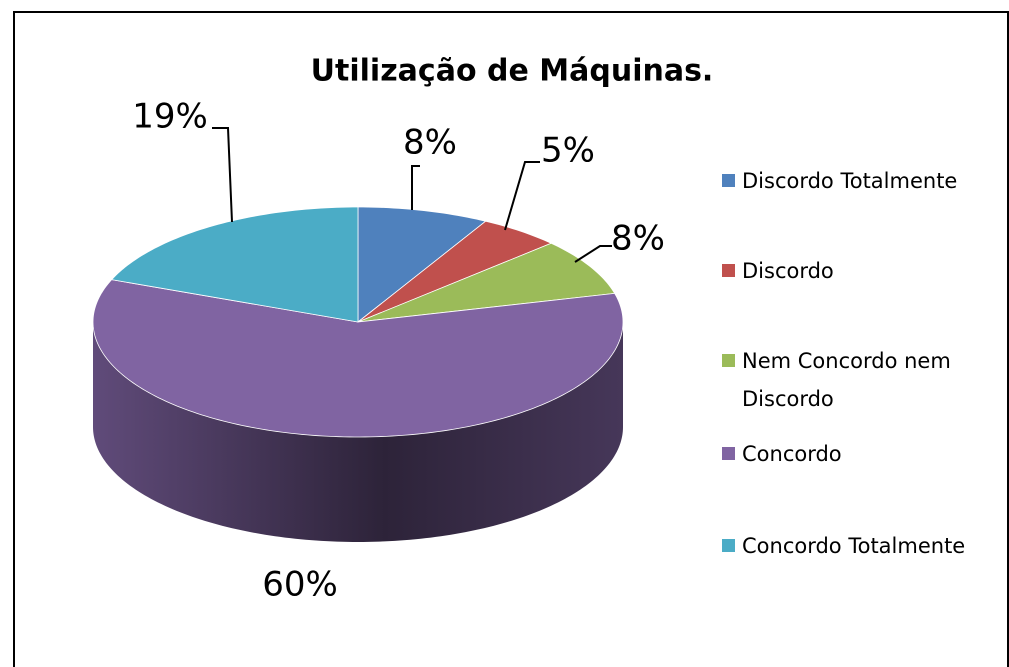 The width and height of the screenshot is (1009, 667). What do you see at coordinates (300, 585) in the screenshot?
I see `data-label: 60%` at bounding box center [300, 585].